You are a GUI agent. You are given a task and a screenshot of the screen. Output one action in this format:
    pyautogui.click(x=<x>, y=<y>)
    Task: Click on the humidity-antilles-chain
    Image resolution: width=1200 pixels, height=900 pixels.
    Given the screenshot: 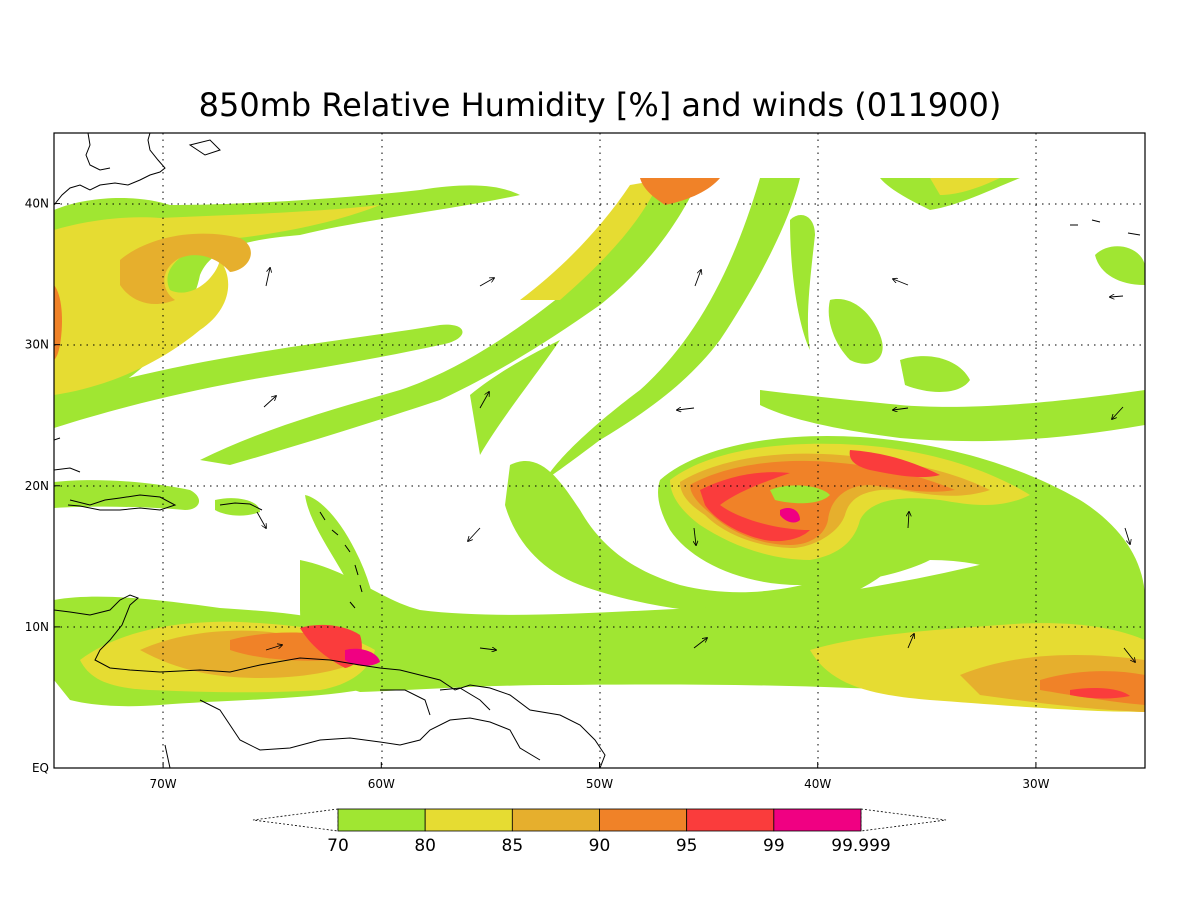 What is the action you would take?
    pyautogui.click(x=341, y=560)
    